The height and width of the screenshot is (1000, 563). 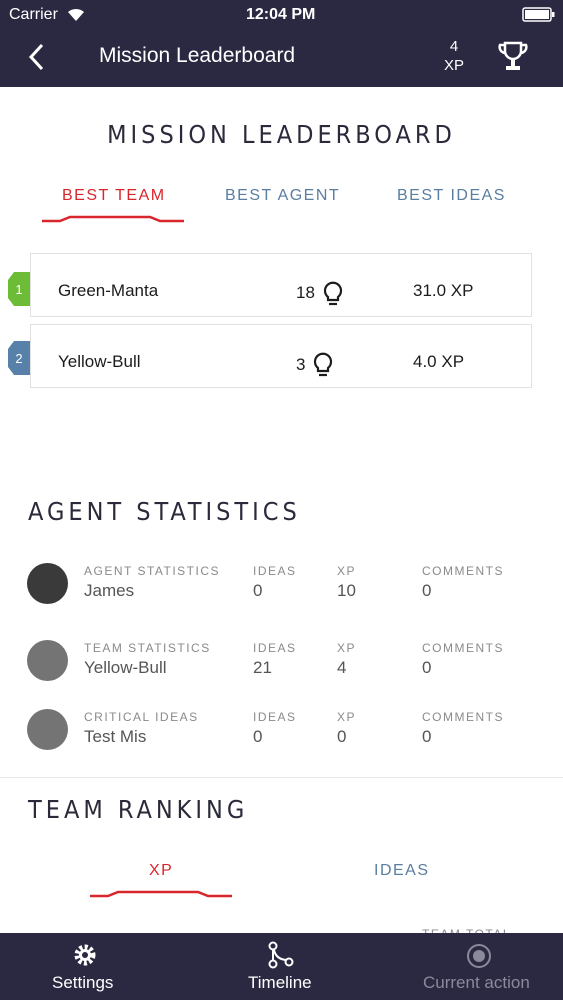 What do you see at coordinates (538, 14) in the screenshot?
I see `battery-icon` at bounding box center [538, 14].